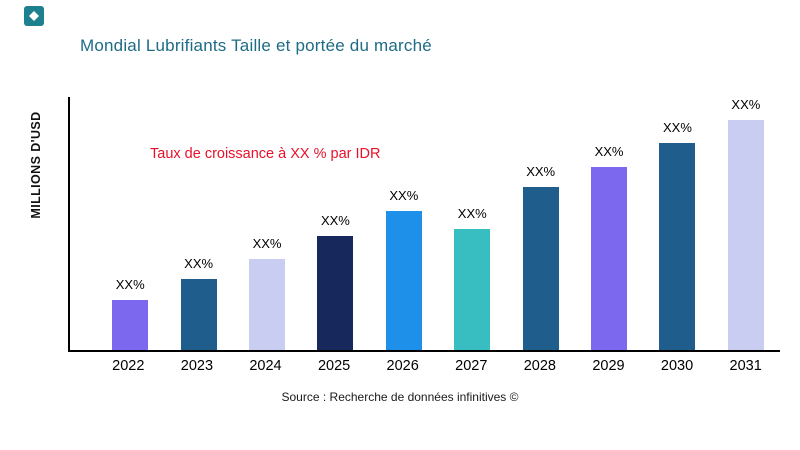 This screenshot has height=450, width=800. I want to click on bar-slot-2028: XX%, so click(540, 223).